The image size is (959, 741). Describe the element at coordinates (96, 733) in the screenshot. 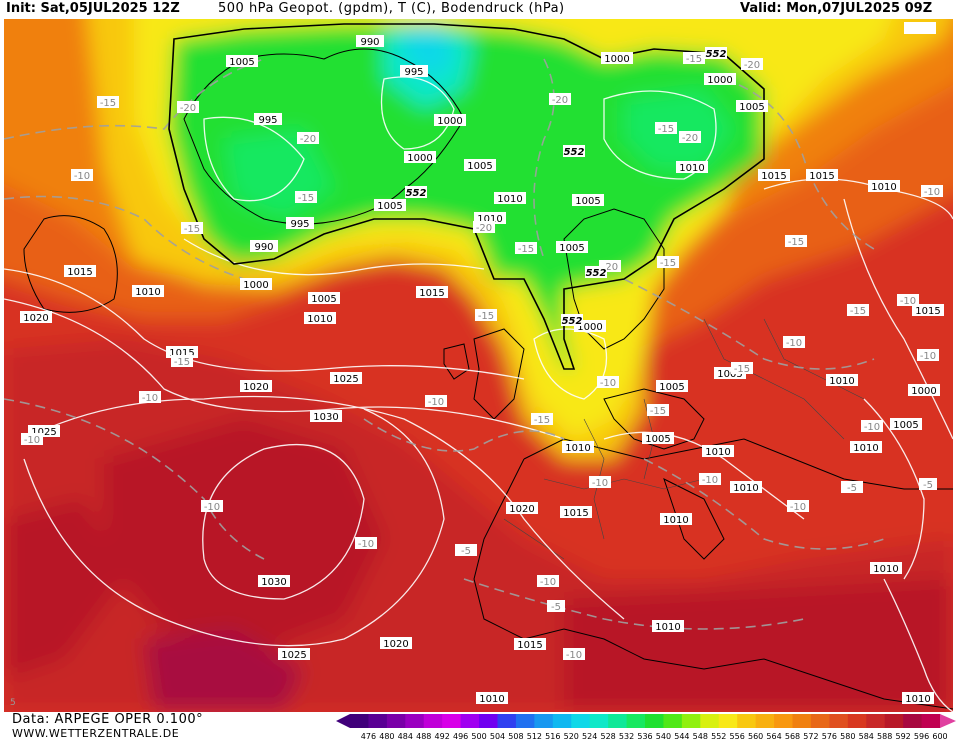

I see `website-link: WWW.WETTERZENTRALE.DE` at that location.